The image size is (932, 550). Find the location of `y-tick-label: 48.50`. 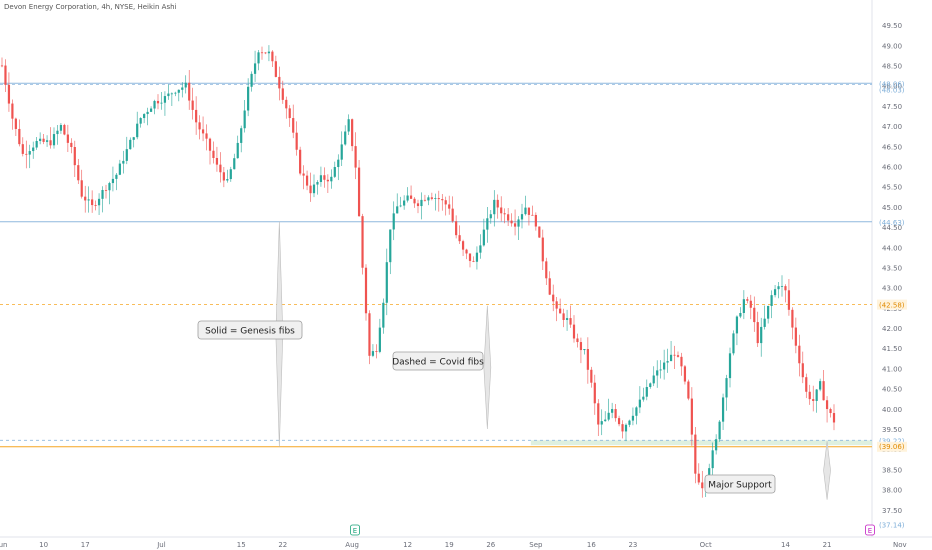

y-tick-label: 48.50 is located at coordinates (892, 66).